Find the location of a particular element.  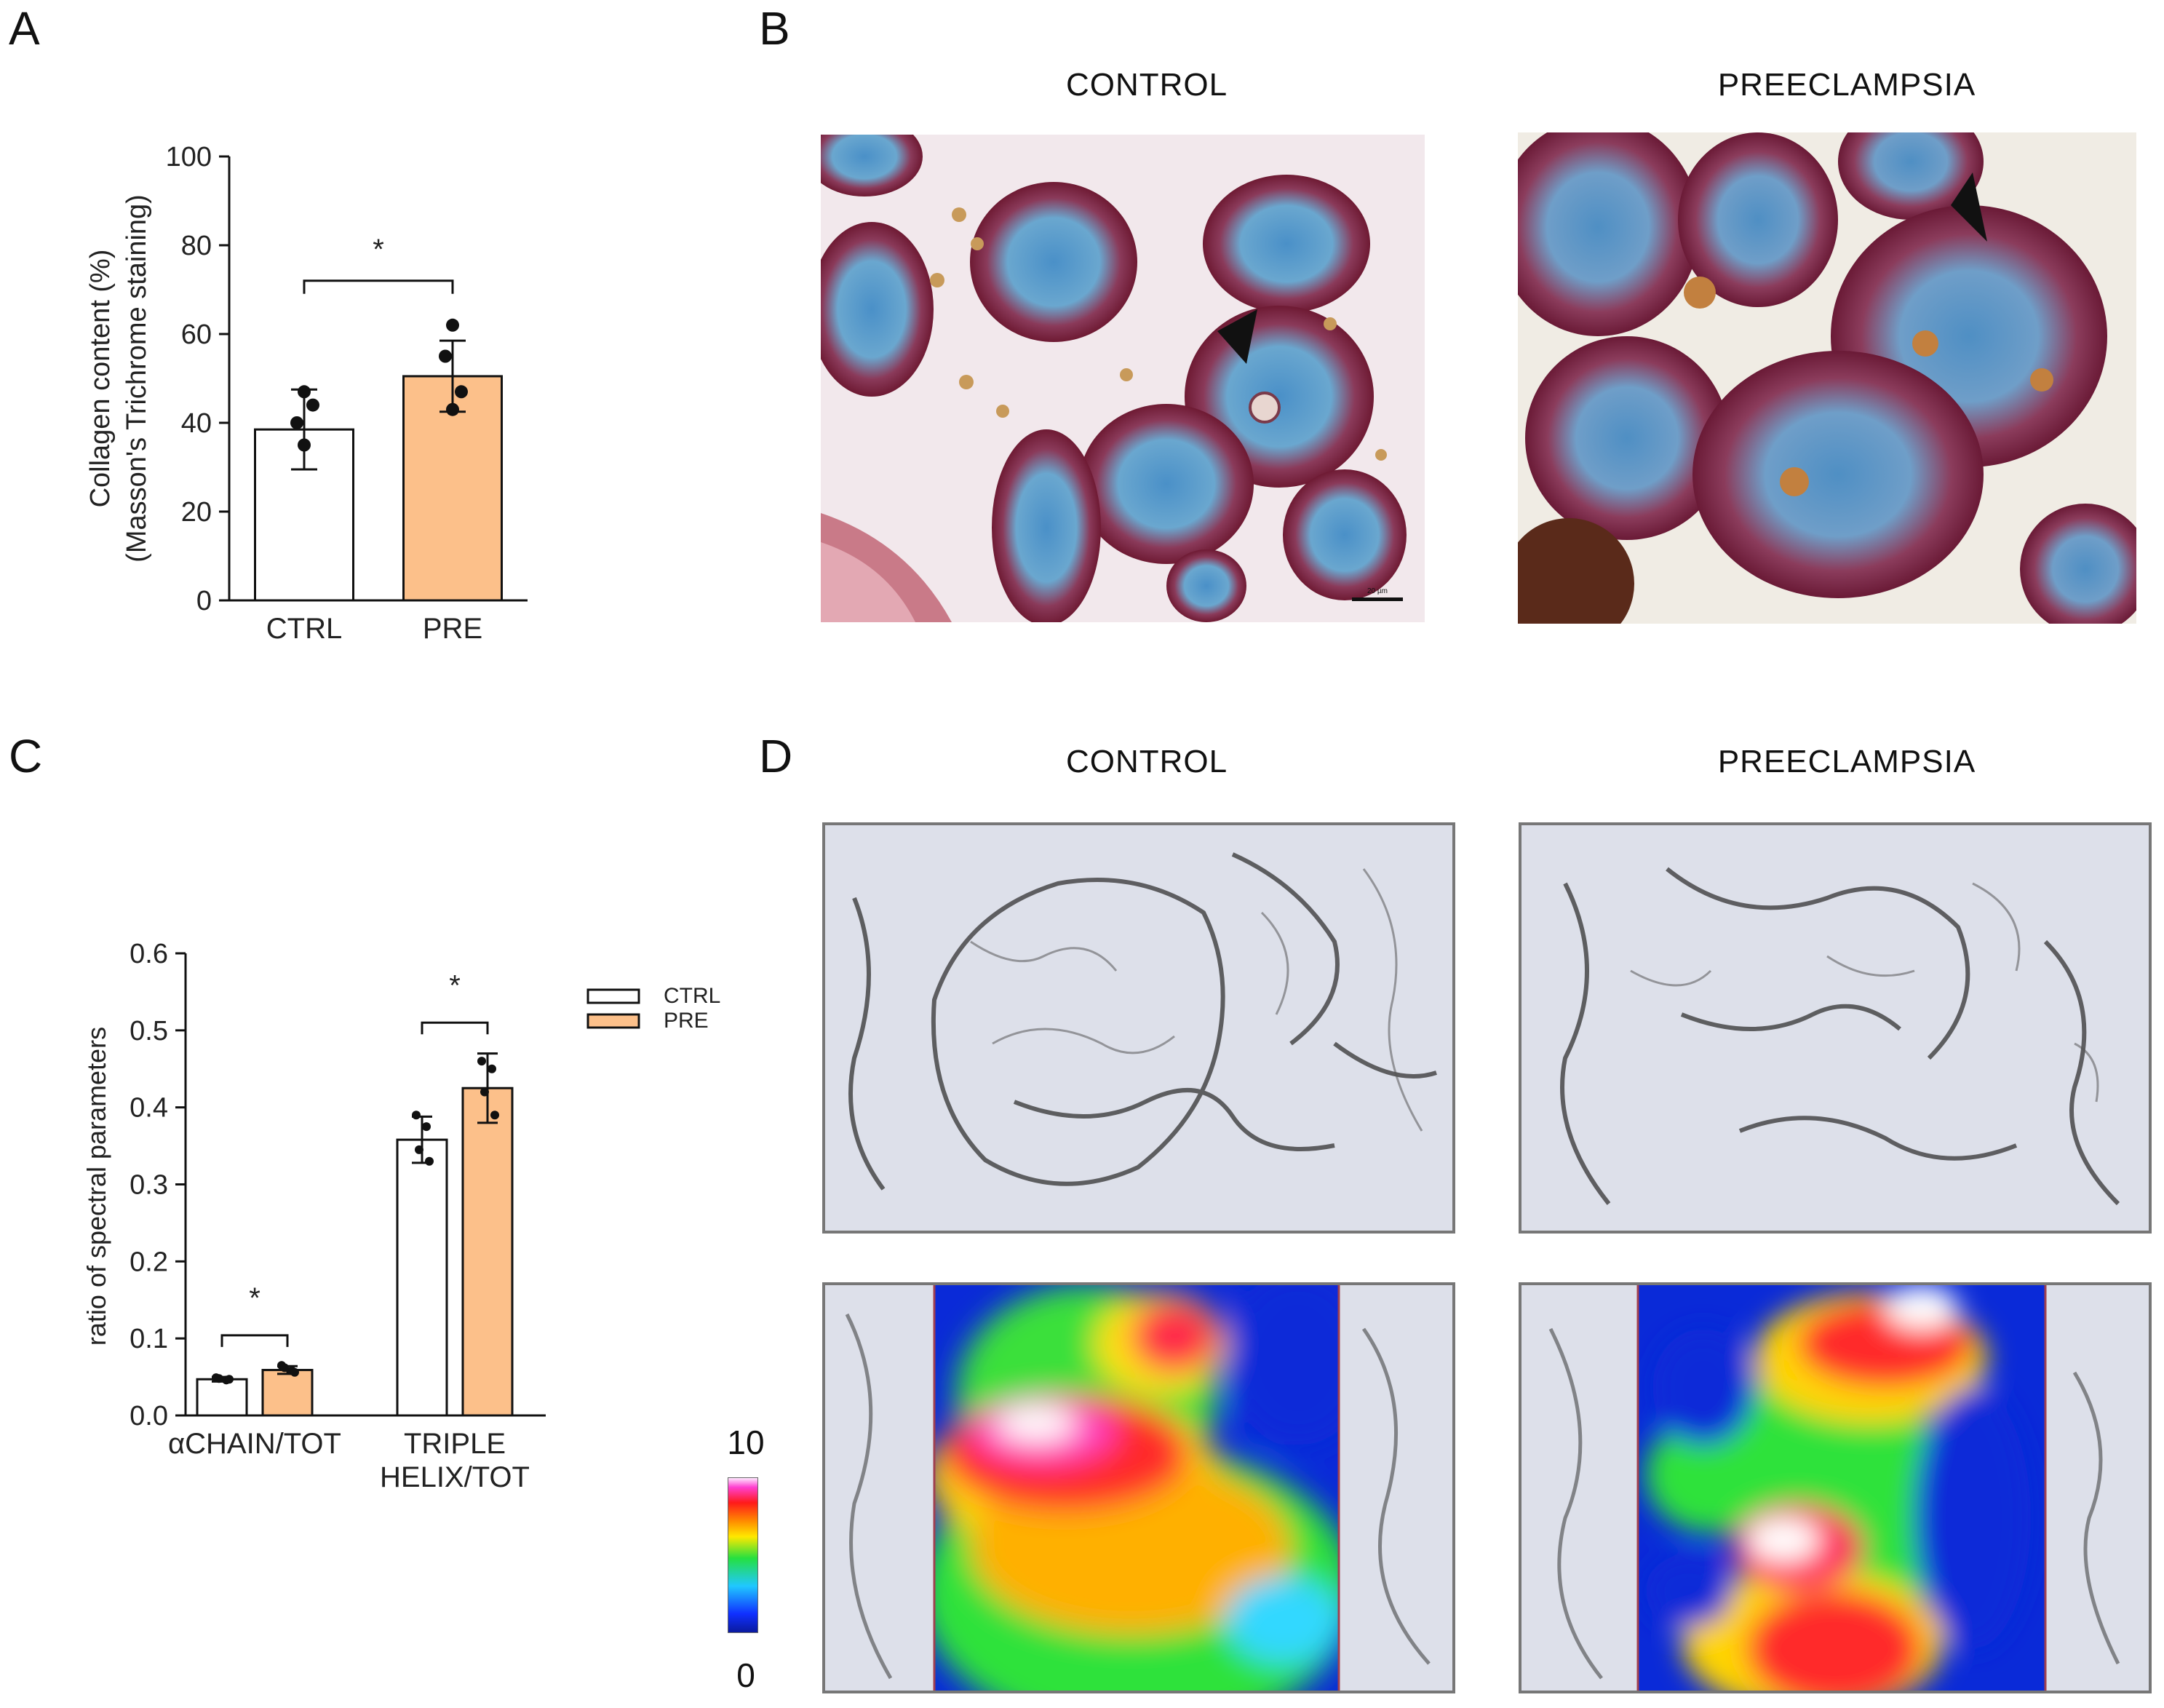

legend-swatch-ctrl is located at coordinates (613, 996).